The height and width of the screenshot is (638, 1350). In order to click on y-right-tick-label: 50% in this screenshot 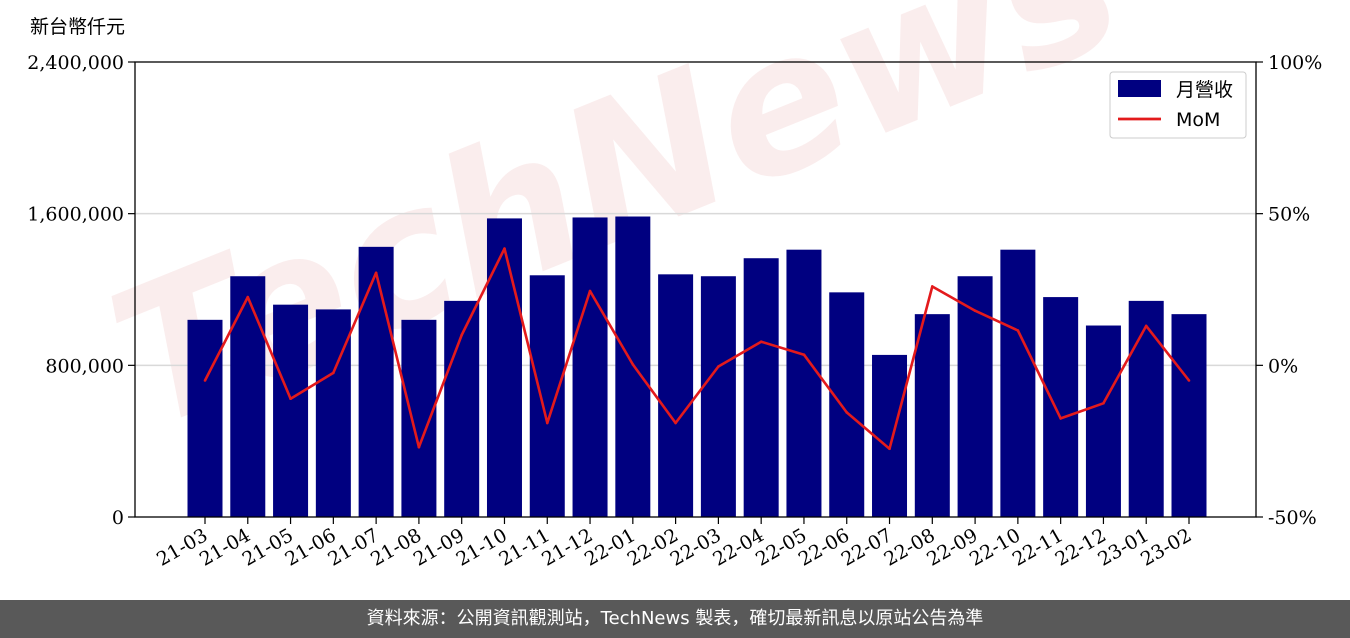, I will do `click(1289, 215)`.